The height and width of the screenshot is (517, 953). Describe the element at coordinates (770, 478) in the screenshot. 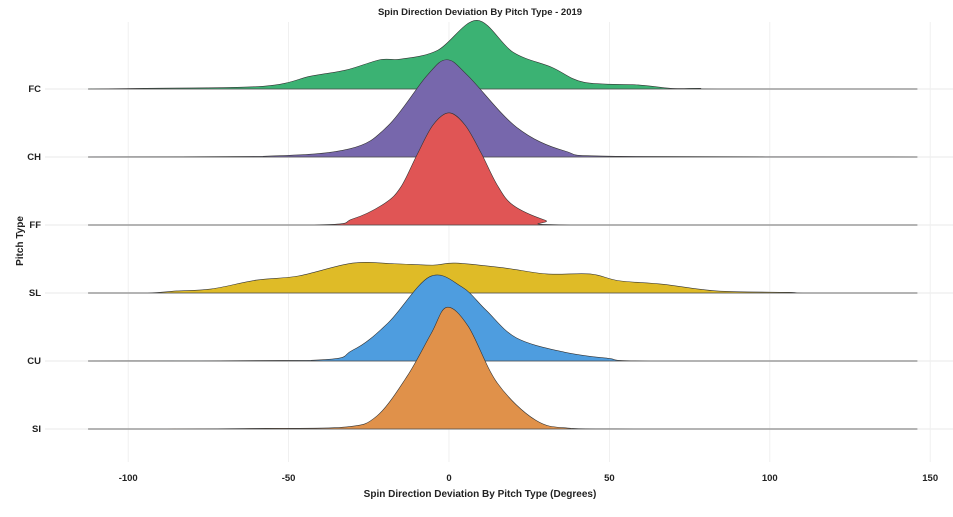

I see `x-tick-label: 100` at that location.